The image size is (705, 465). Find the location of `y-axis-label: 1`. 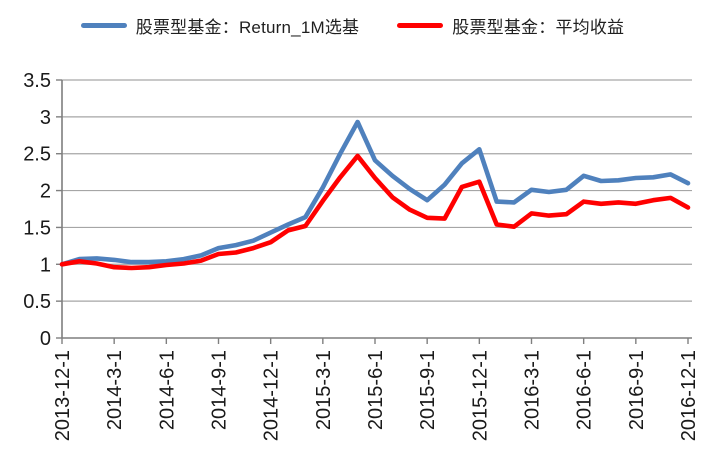

y-axis-label: 1 is located at coordinates (45, 265).